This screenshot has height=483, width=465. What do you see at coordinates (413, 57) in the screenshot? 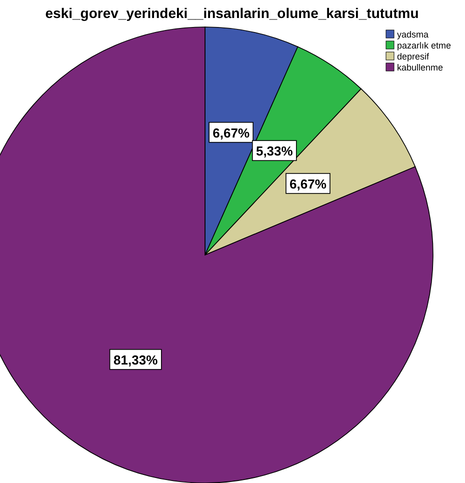
I see `legend-label: depresif` at bounding box center [413, 57].